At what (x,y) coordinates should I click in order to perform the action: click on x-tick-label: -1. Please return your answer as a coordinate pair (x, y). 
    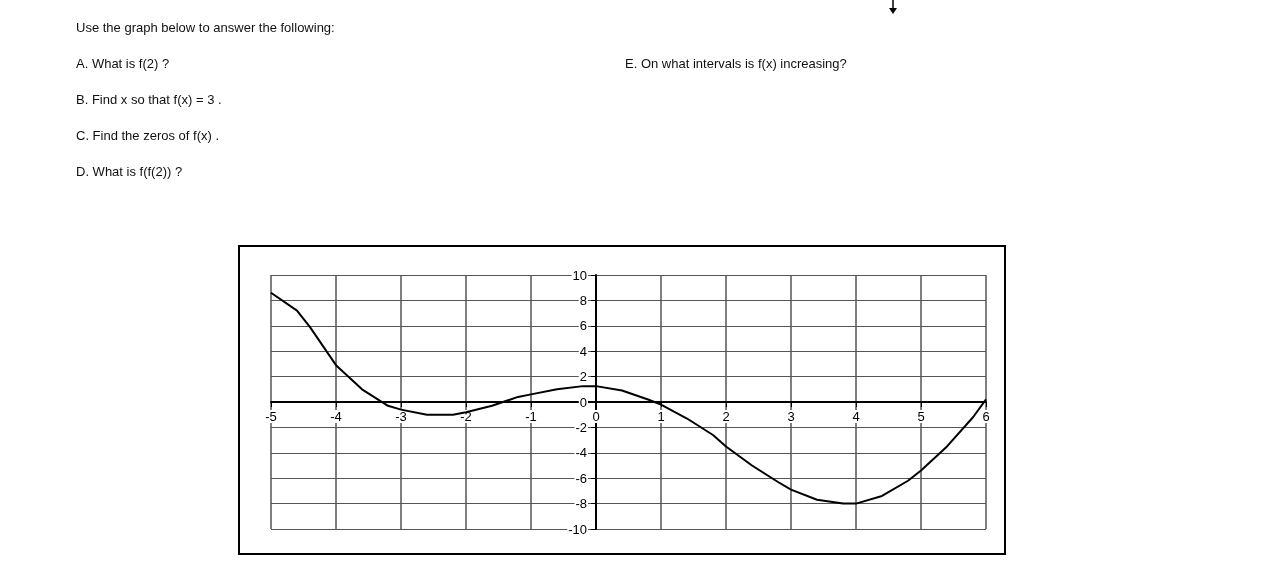
    Looking at the image, I should click on (531, 416).